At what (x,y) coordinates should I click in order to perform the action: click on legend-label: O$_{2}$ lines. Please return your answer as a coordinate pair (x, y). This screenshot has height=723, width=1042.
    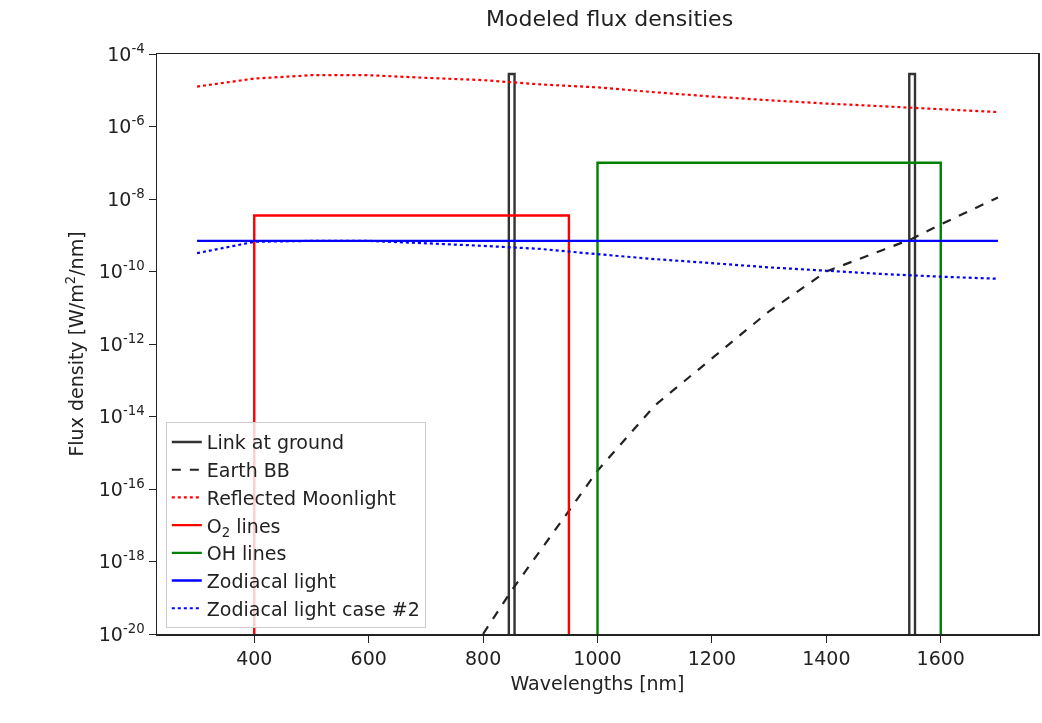
    Looking at the image, I should click on (243, 527).